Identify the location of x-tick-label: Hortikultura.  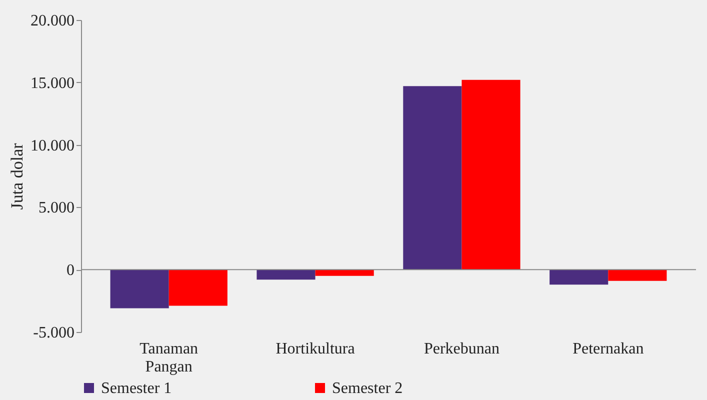
(315, 349).